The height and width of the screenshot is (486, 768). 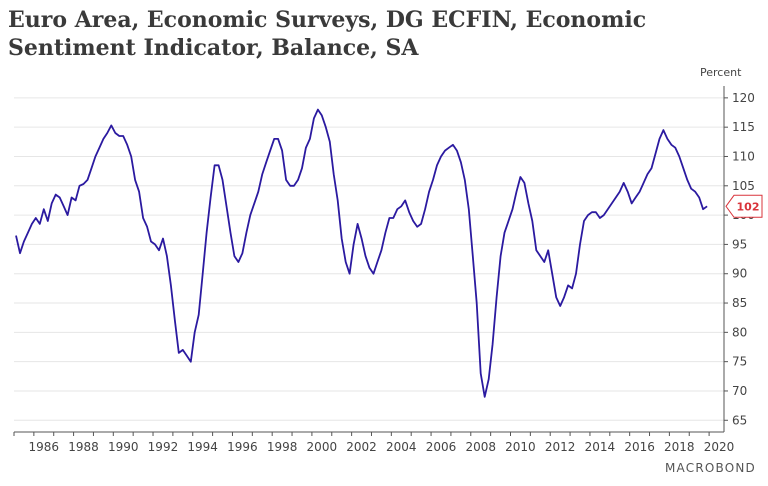 What do you see at coordinates (739, 420) in the screenshot?
I see `y-tick-label: 65` at bounding box center [739, 420].